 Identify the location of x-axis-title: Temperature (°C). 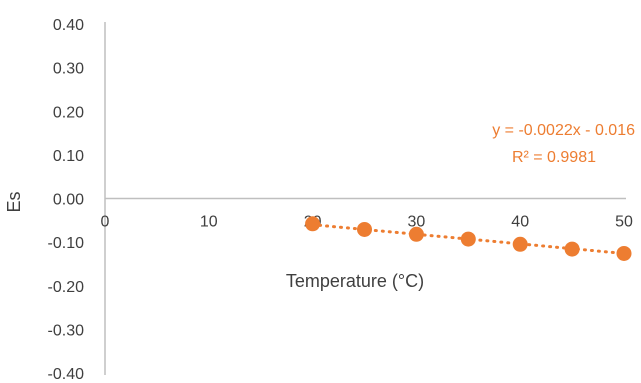
(355, 281).